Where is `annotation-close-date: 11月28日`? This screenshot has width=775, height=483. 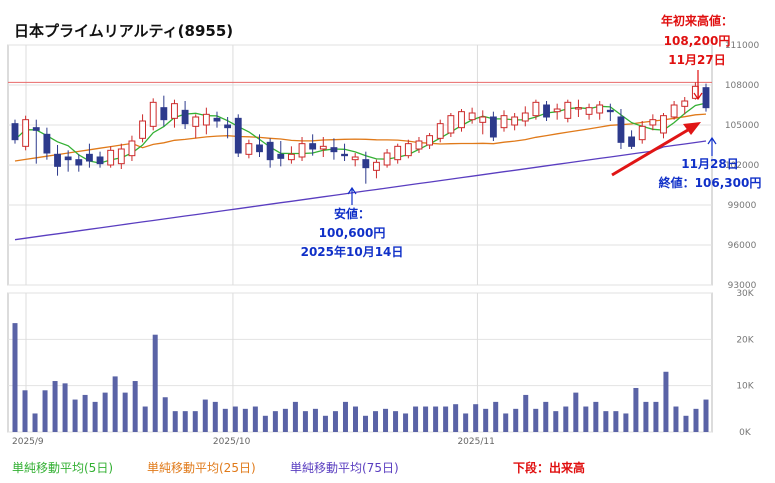
annotation-close-date: 11月28日 is located at coordinates (709, 164).